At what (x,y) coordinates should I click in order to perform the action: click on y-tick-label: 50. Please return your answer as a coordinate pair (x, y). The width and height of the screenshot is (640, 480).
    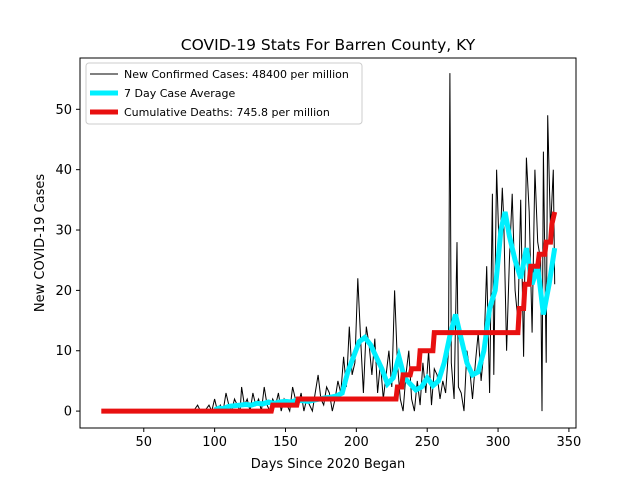
    Looking at the image, I should click on (63, 110).